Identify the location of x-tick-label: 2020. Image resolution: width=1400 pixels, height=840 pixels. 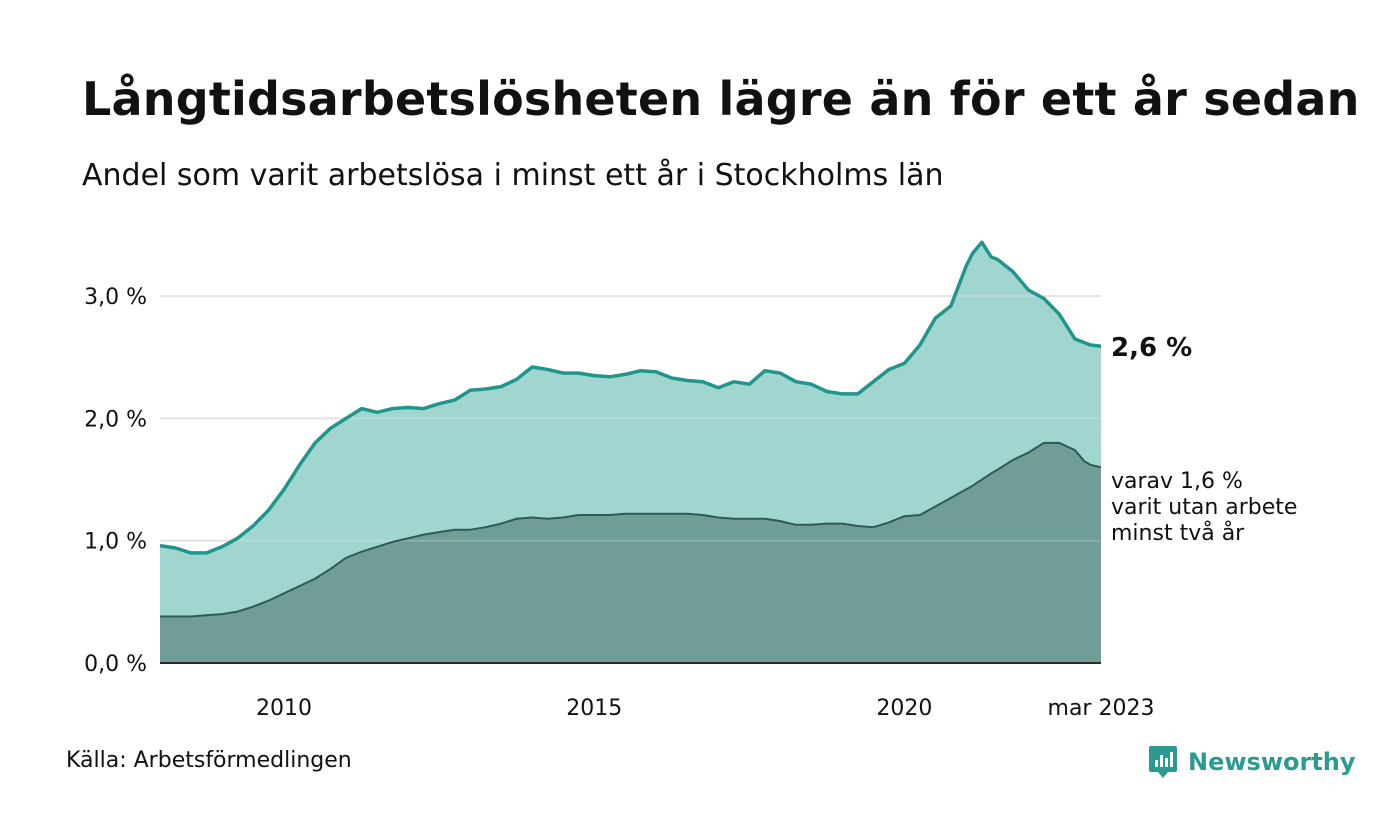
(904, 708).